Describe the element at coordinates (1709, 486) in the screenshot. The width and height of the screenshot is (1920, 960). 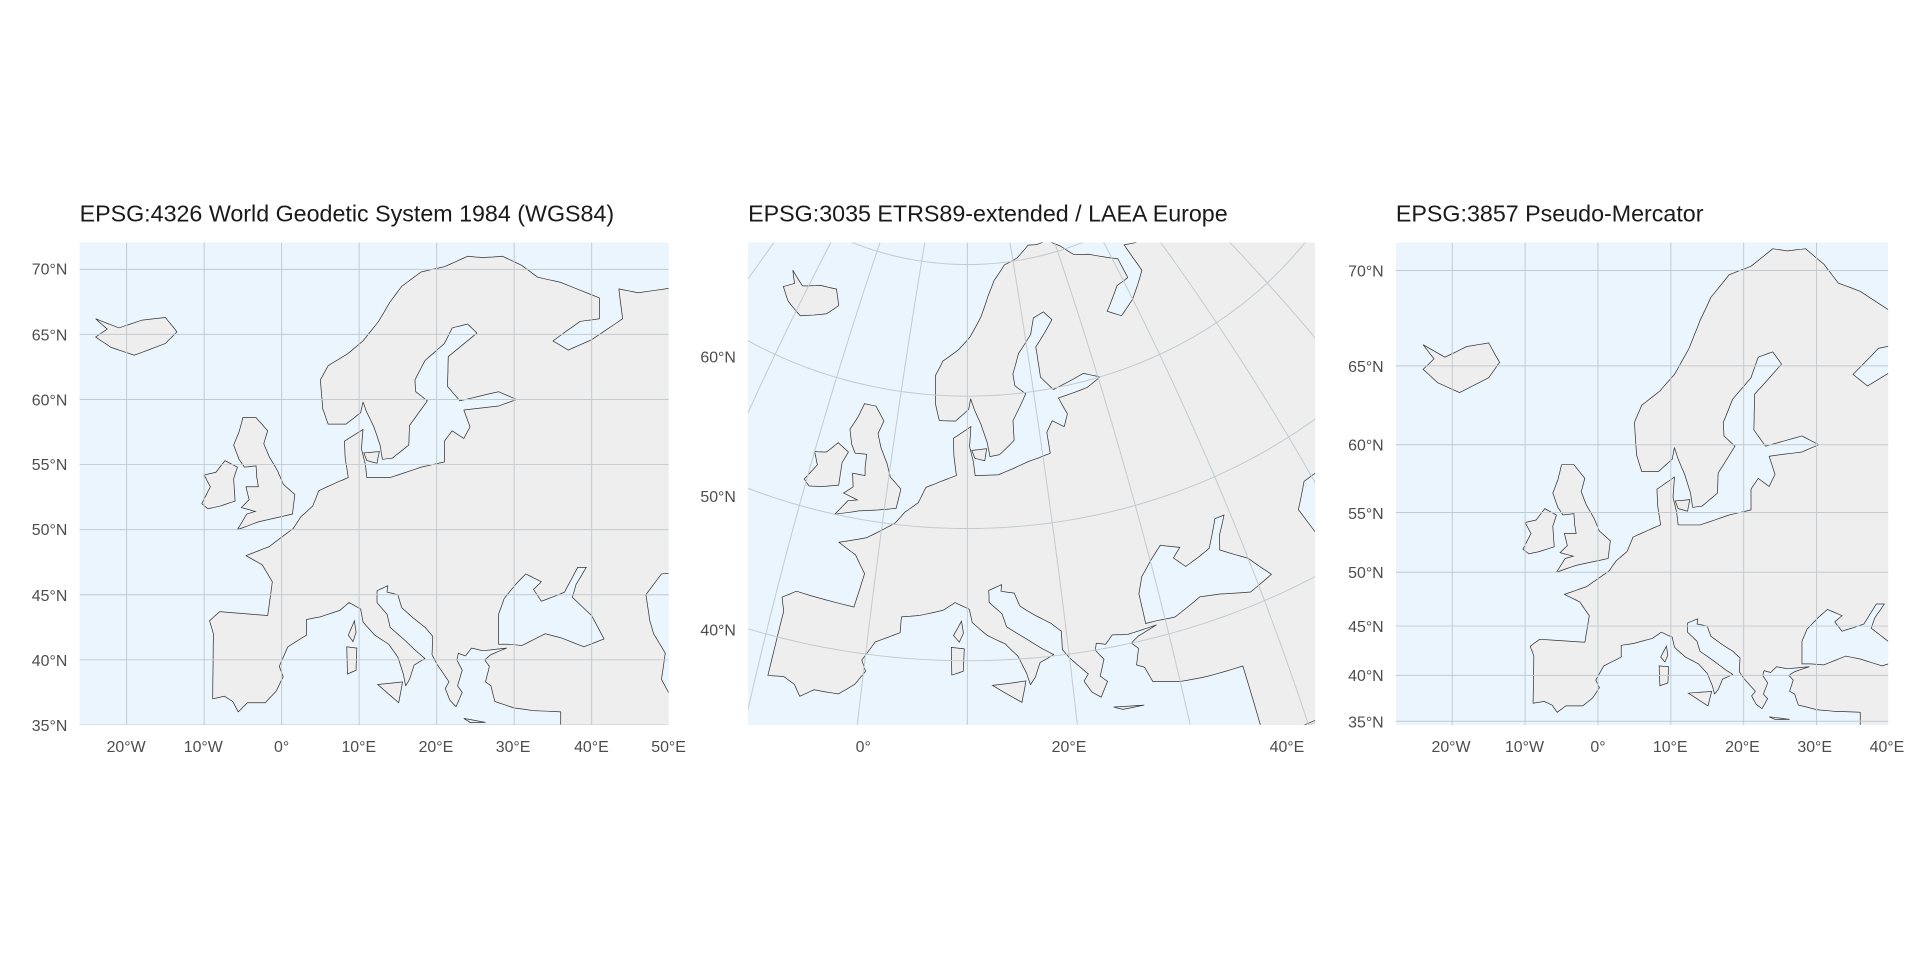
I see `land` at that location.